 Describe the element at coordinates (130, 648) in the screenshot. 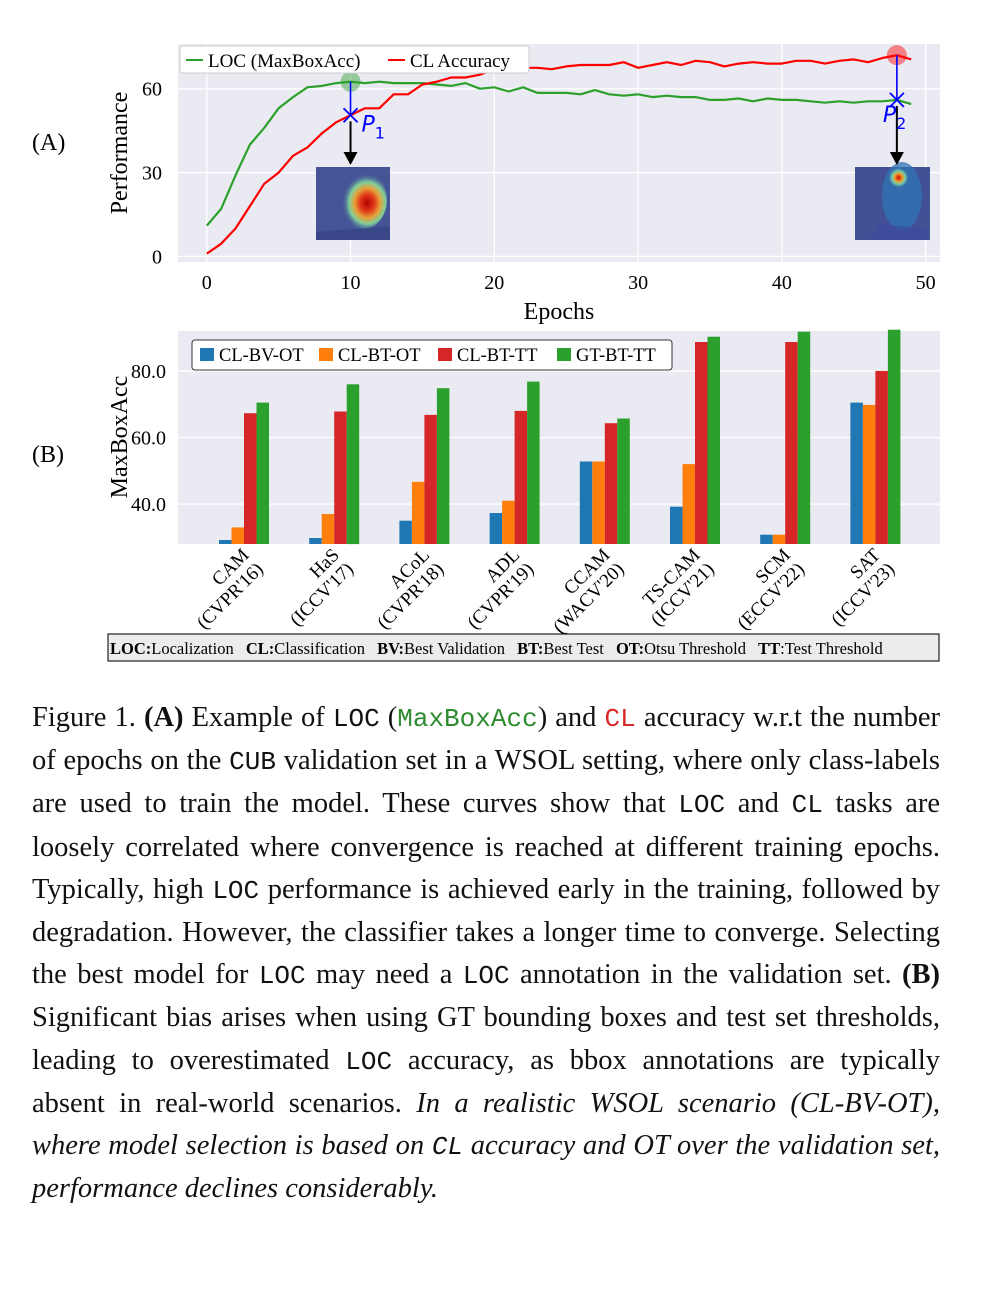

I see `abbr-key-loc: LOC:` at that location.